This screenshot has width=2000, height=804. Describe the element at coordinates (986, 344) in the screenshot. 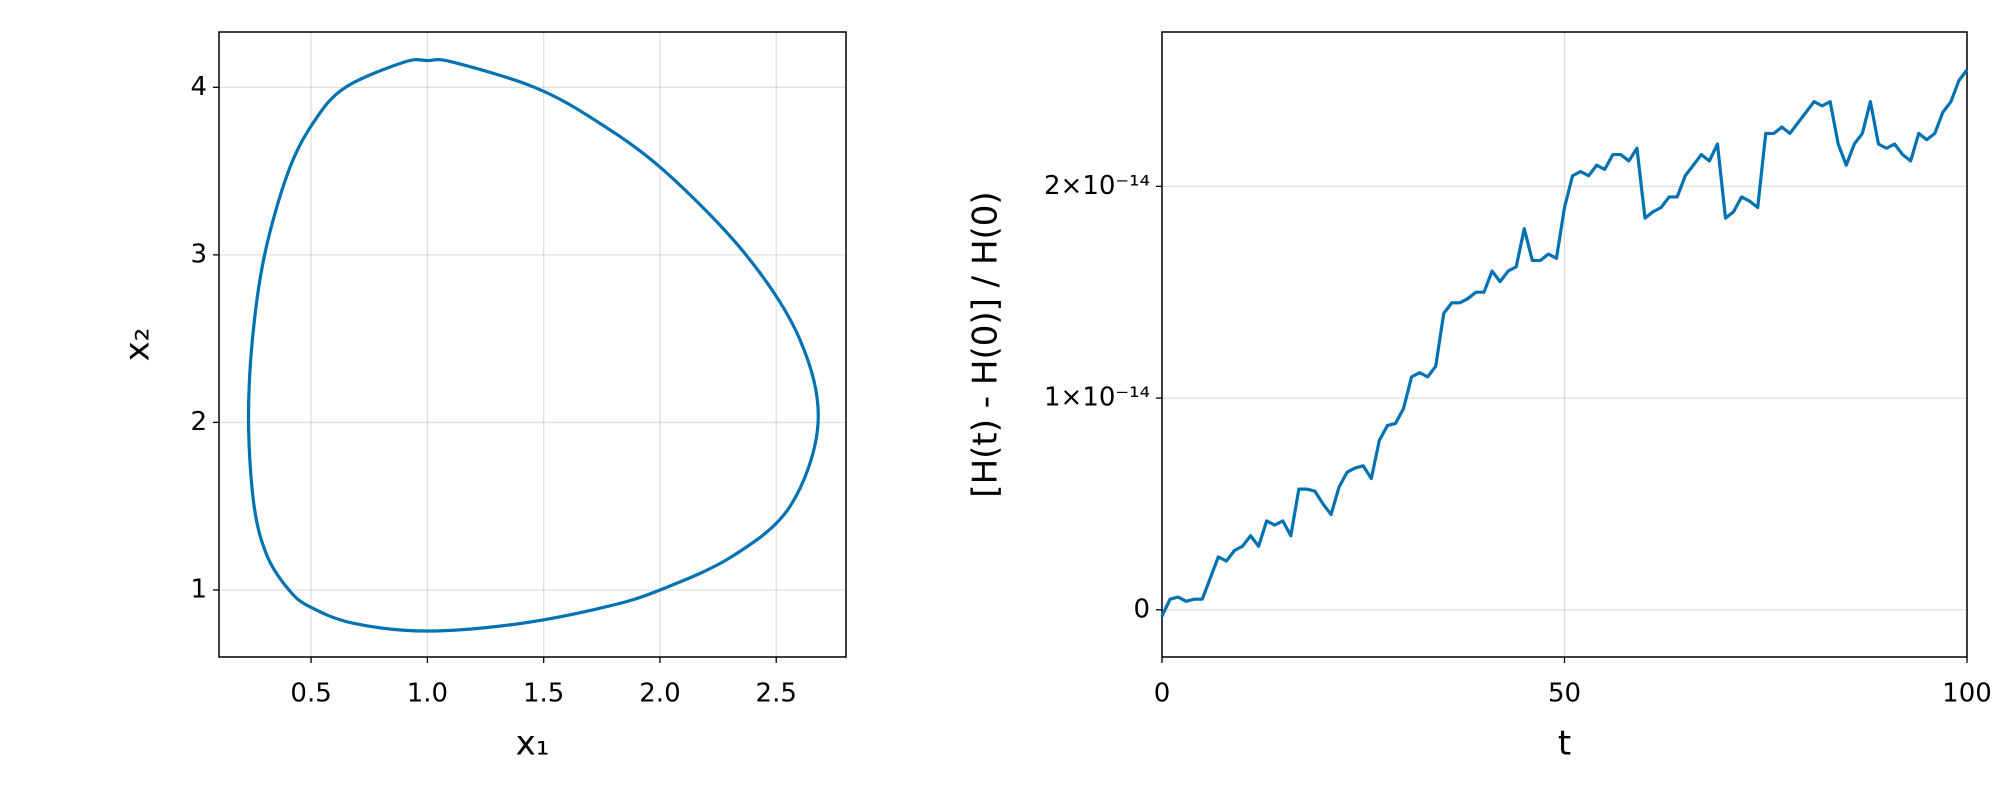

I see `y-axis-label: [H(t) - H(0)] / H(0)` at that location.